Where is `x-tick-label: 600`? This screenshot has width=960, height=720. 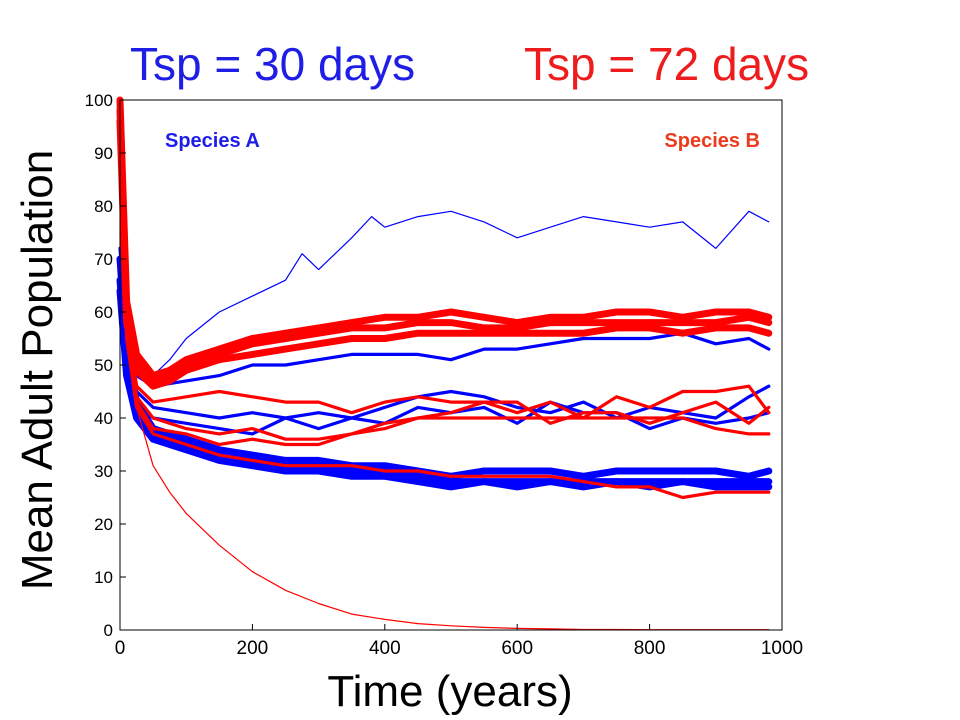 x-tick-label: 600 is located at coordinates (517, 648).